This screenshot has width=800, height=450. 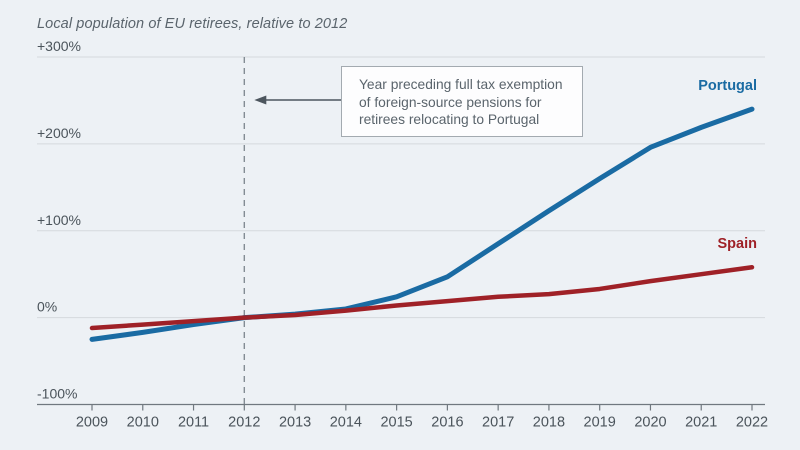 What do you see at coordinates (737, 244) in the screenshot?
I see `spain-series-label: Spain` at bounding box center [737, 244].